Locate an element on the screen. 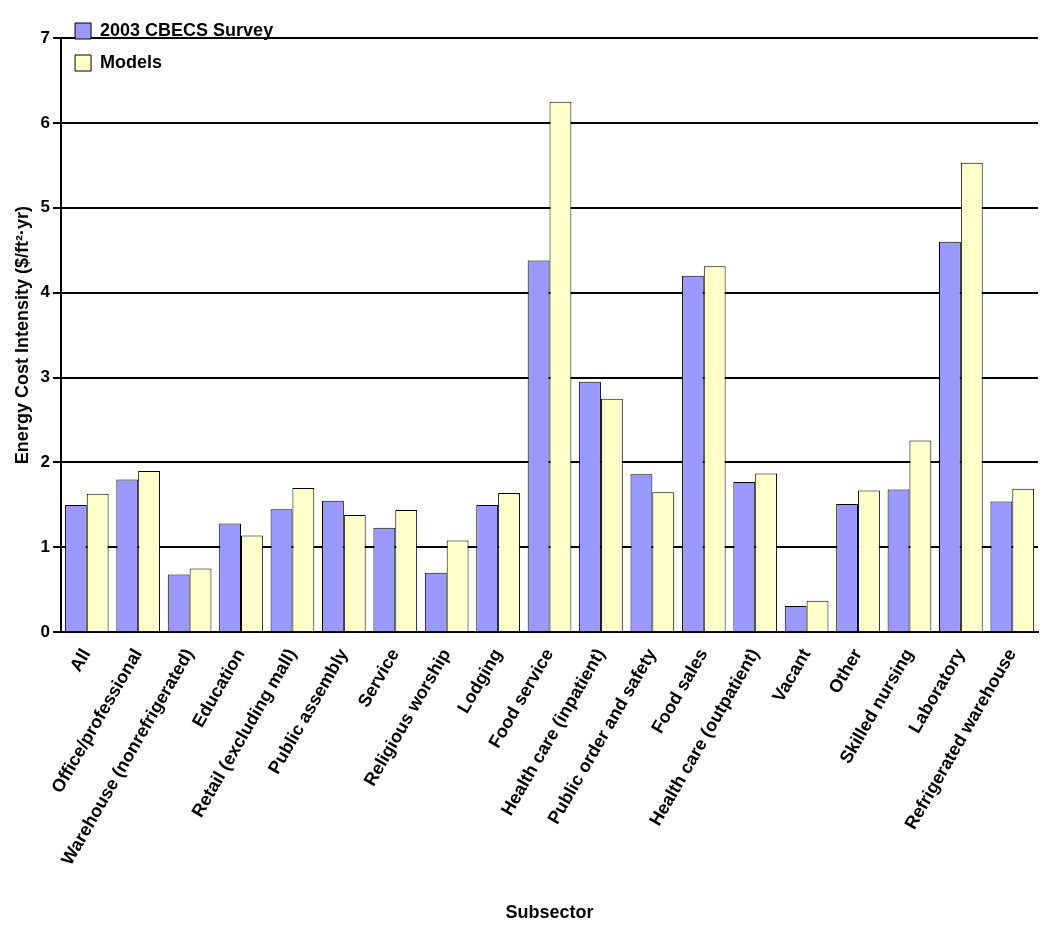  y-tick-label: 7 is located at coordinates (45, 37).